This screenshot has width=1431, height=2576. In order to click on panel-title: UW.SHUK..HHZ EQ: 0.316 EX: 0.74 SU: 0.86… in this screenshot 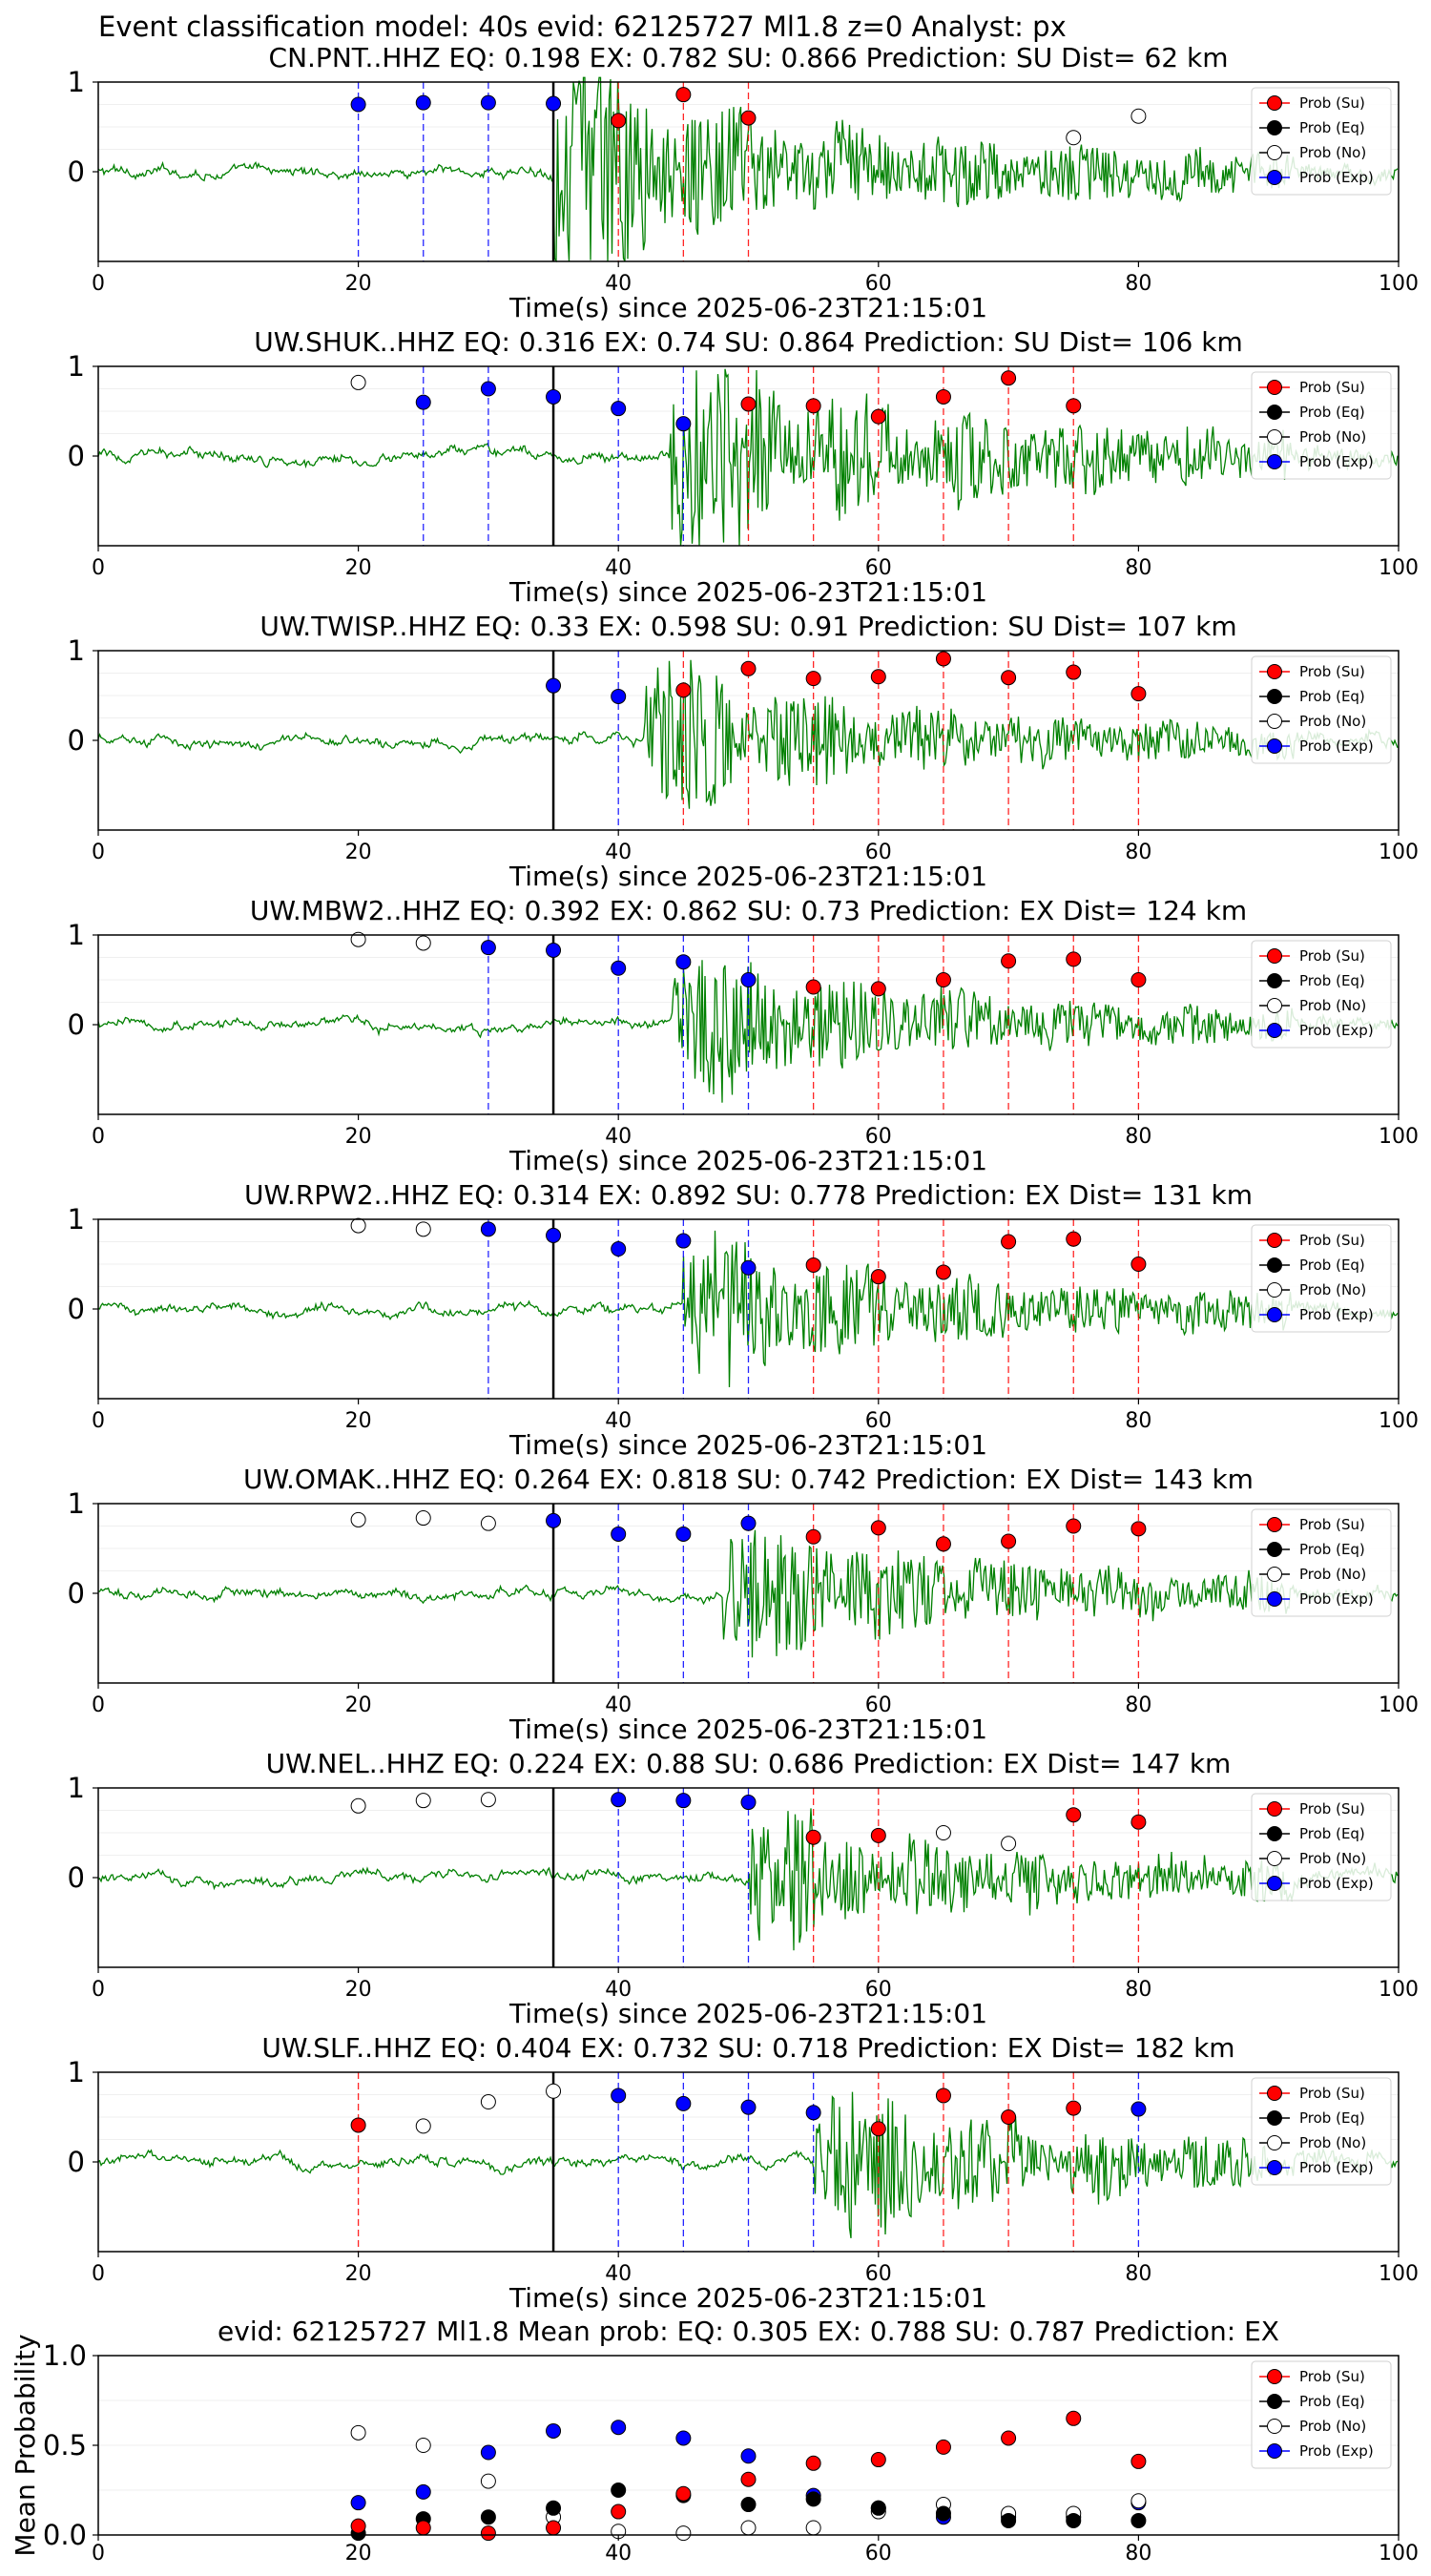, I will do `click(748, 342)`.